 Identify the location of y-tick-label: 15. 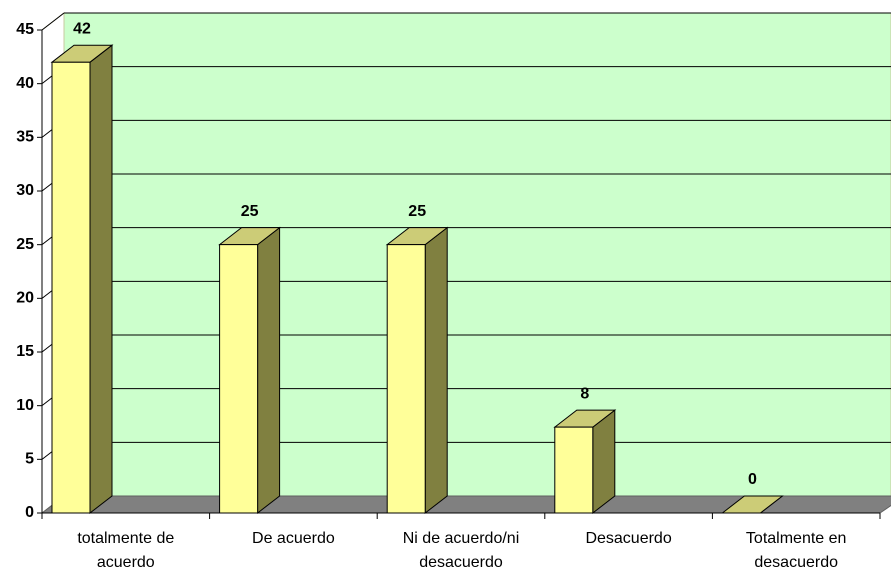
(25, 351).